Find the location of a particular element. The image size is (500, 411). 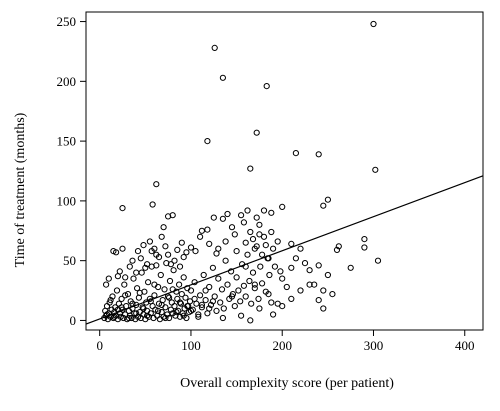

x-tick-label: 200 is located at coordinates (282, 345).